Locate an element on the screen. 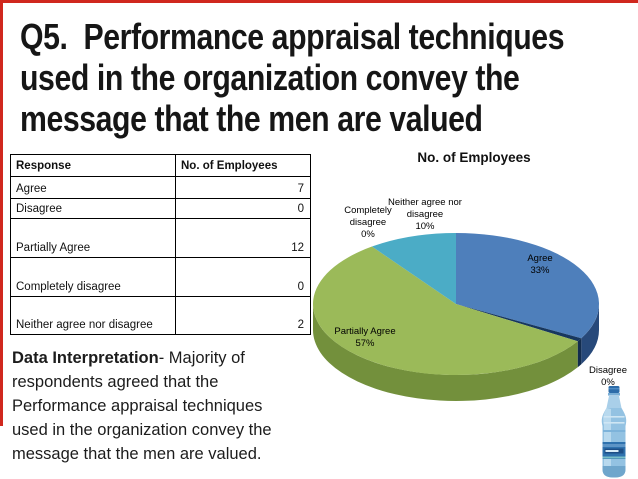 Image resolution: width=638 pixels, height=479 pixels. table-header-response: Response is located at coordinates (93, 165).